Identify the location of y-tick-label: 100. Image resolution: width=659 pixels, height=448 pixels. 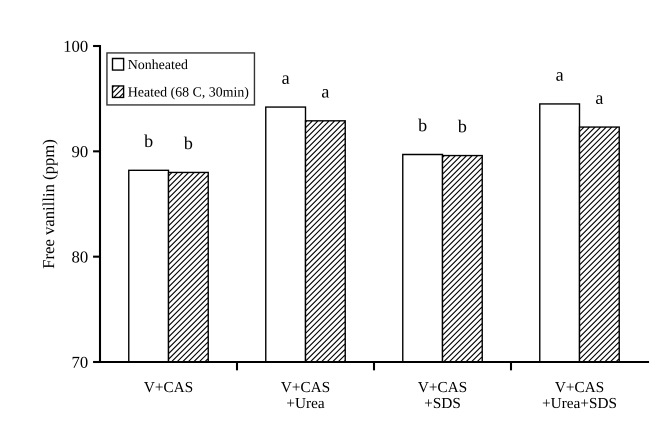
(76, 46).